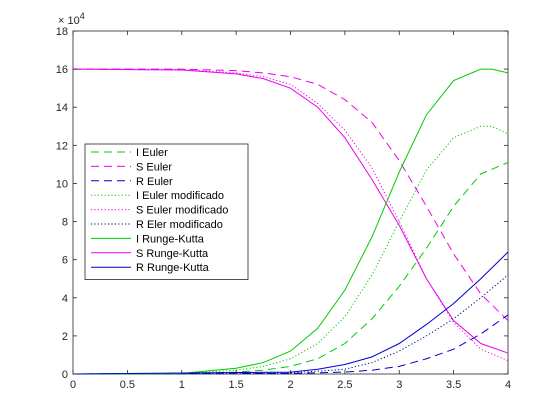  What do you see at coordinates (508, 385) in the screenshot?
I see `x-tick-label: 4` at bounding box center [508, 385].